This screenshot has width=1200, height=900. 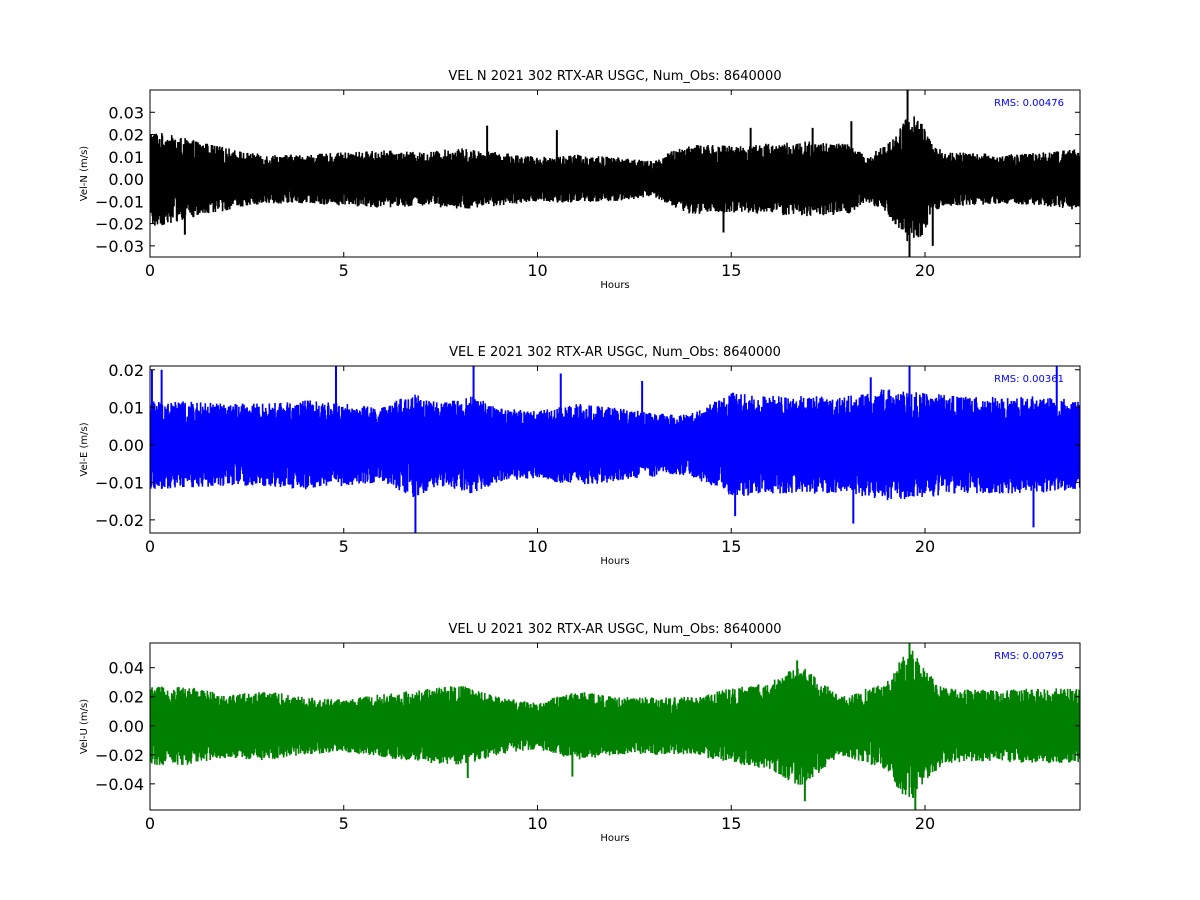 What do you see at coordinates (84, 173) in the screenshot?
I see `y-axis-label: Vel-N (m/s)` at bounding box center [84, 173].